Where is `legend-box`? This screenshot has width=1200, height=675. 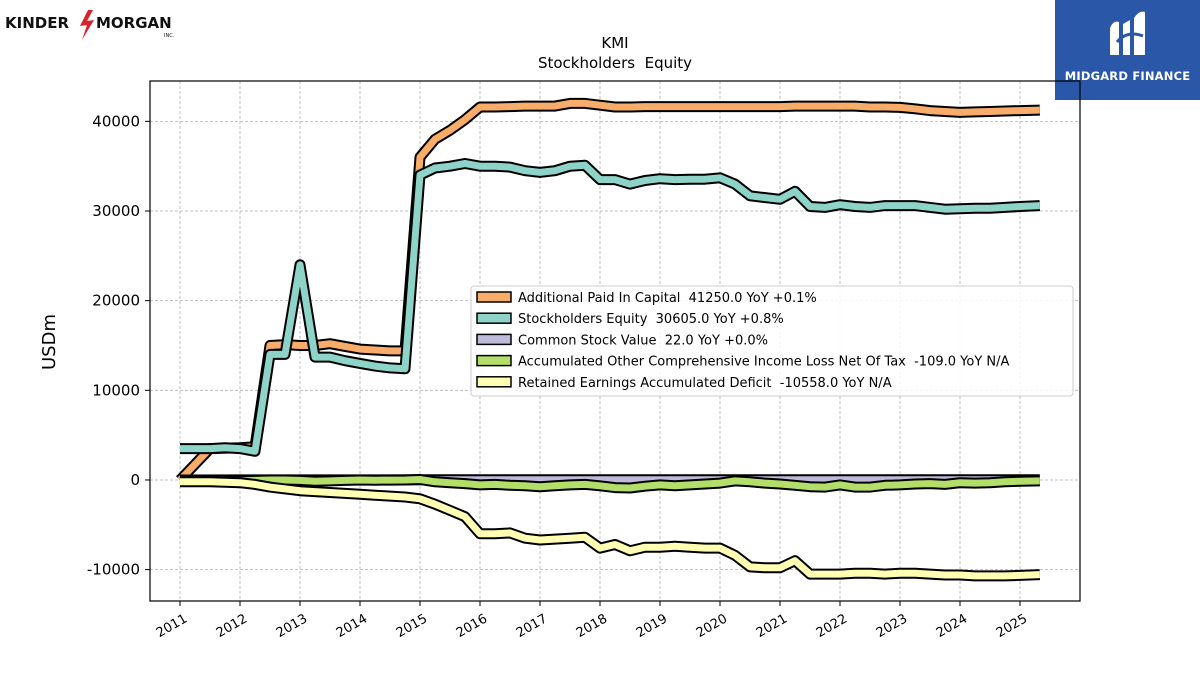 legend-box is located at coordinates (772, 341).